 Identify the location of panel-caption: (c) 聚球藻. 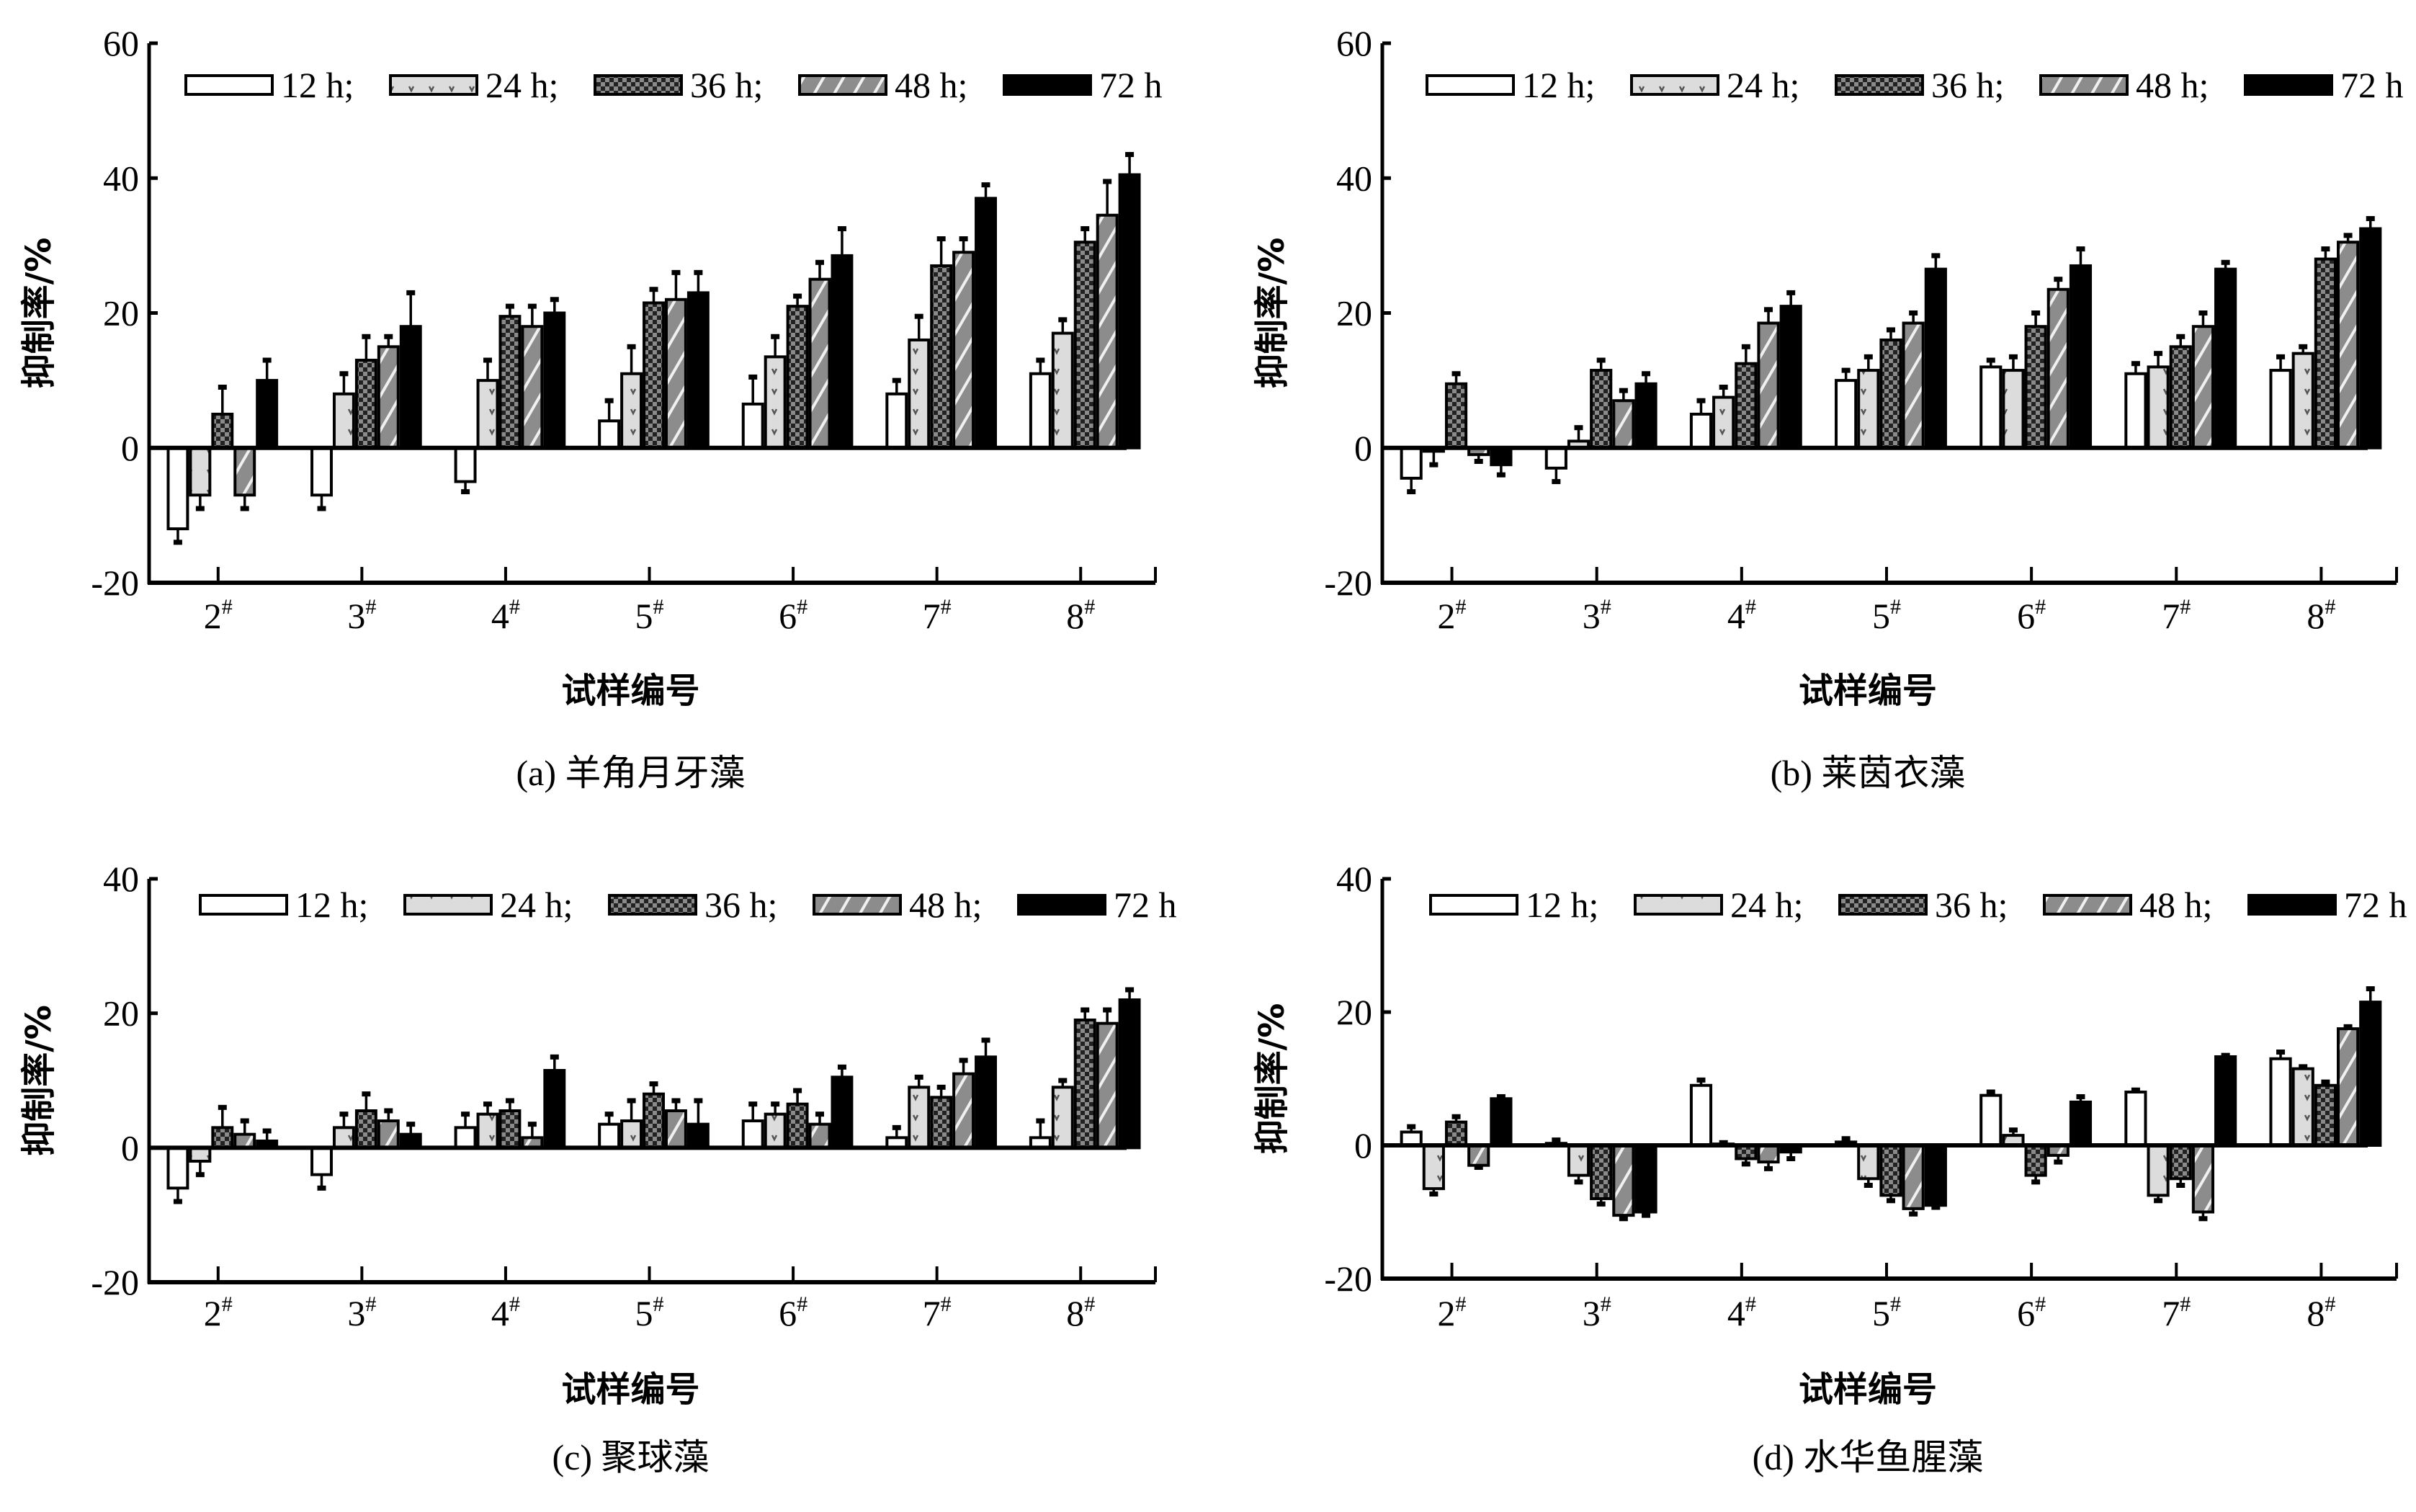
(631, 1457).